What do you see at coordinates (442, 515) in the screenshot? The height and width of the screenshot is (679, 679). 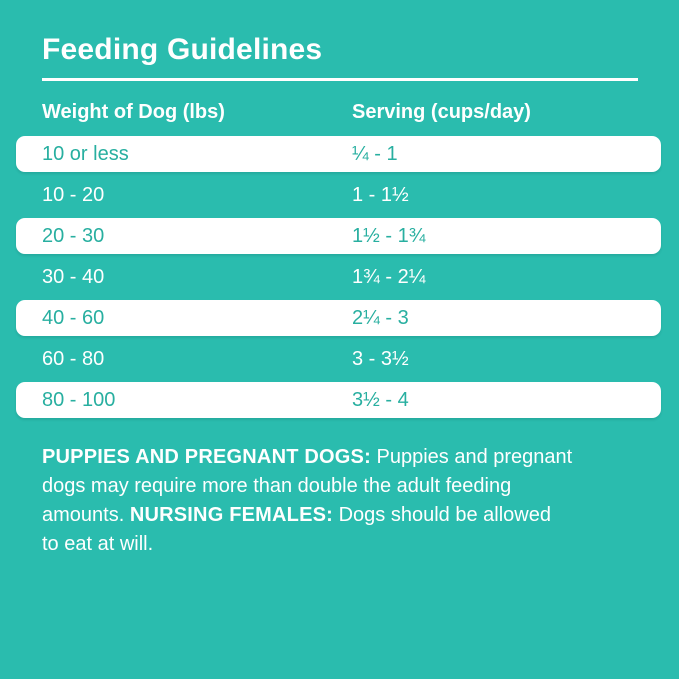 I see `footnote-text: Dogs should be allowed` at bounding box center [442, 515].